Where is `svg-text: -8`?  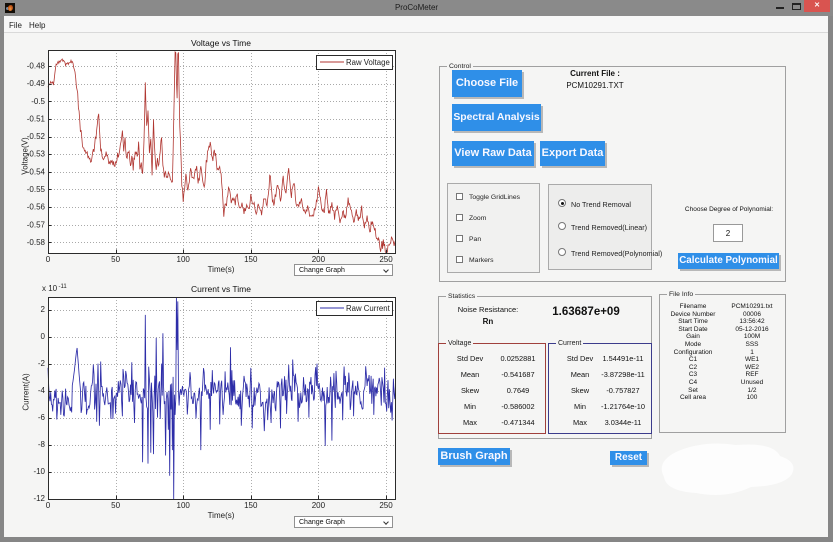
svg-text: -8 is located at coordinates (42, 444).